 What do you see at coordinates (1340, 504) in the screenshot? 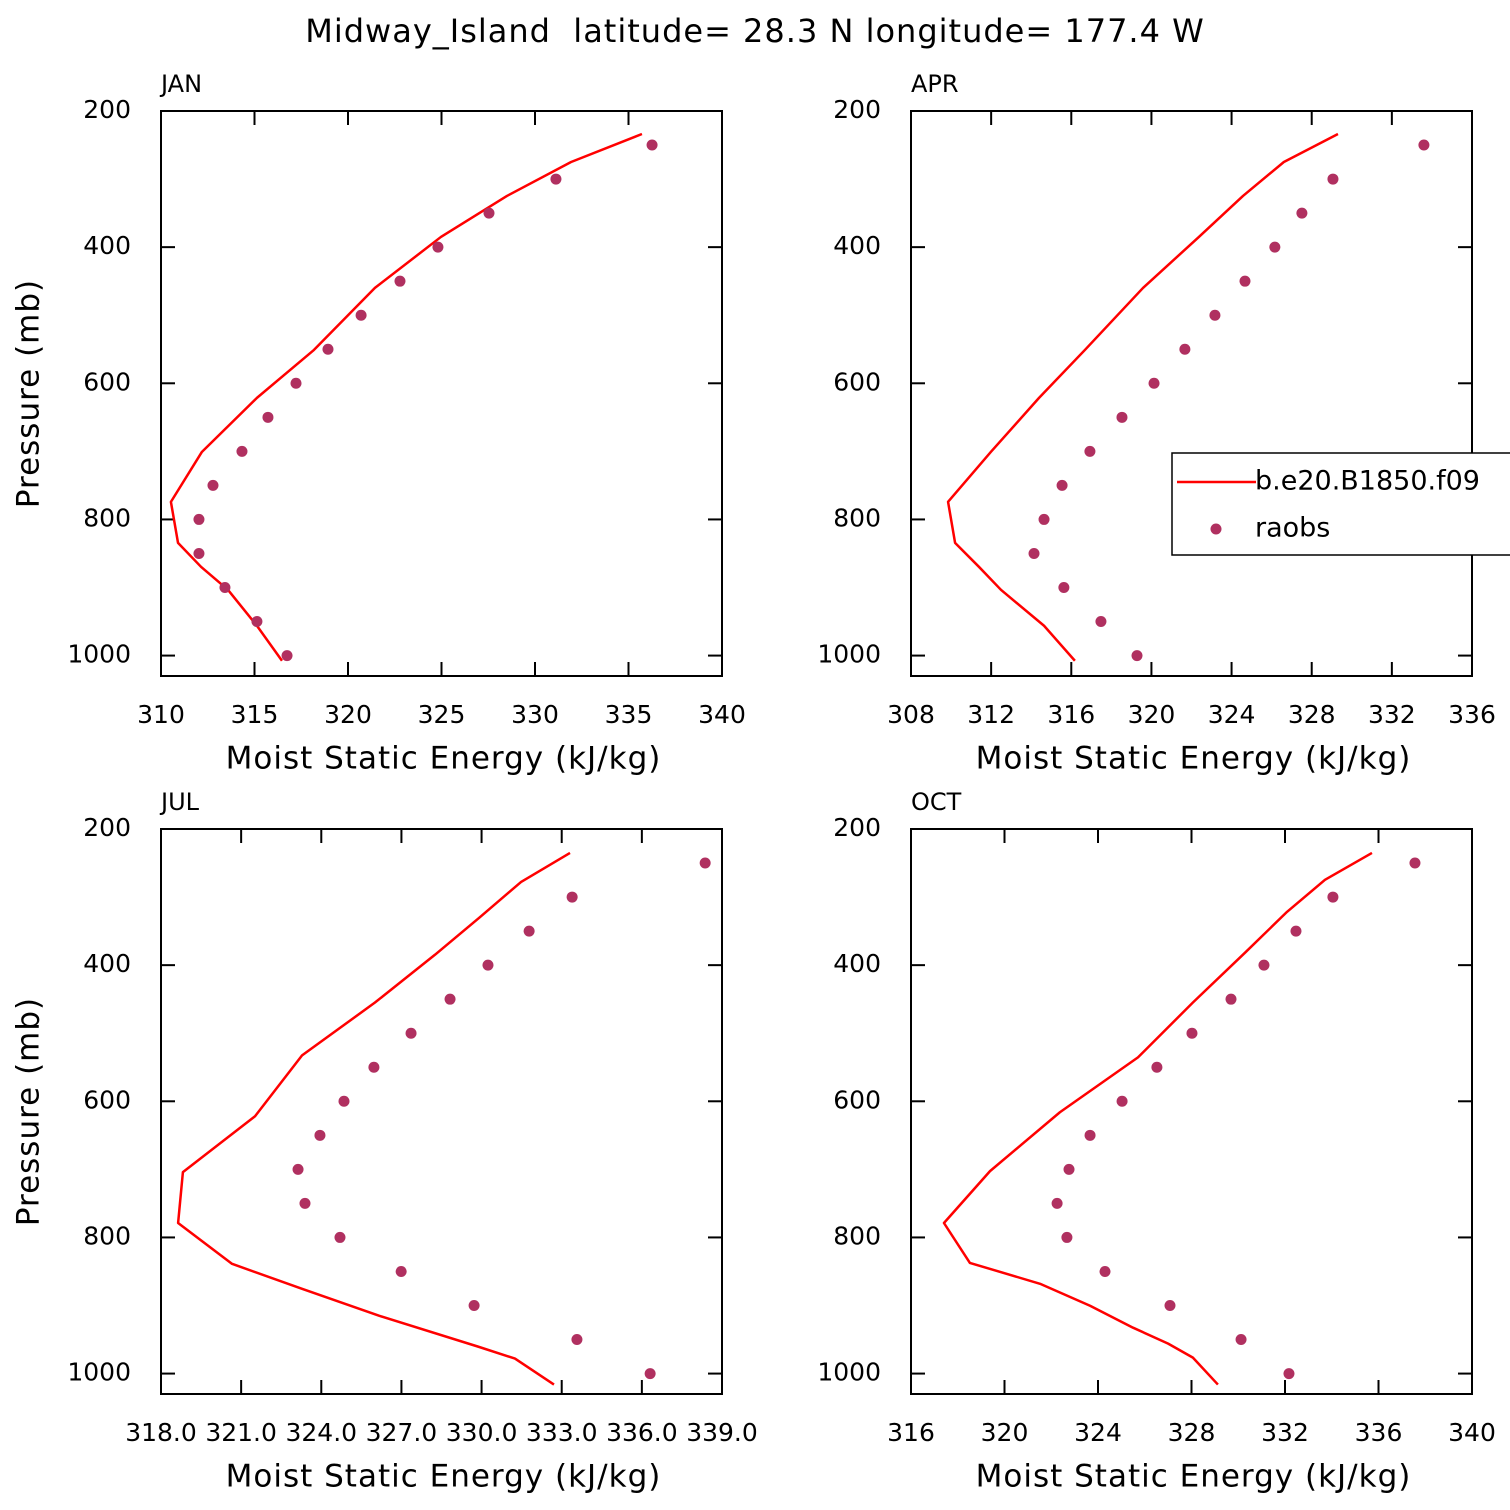
I see `legend: b.e20.B1850.f09 raobs` at bounding box center [1340, 504].